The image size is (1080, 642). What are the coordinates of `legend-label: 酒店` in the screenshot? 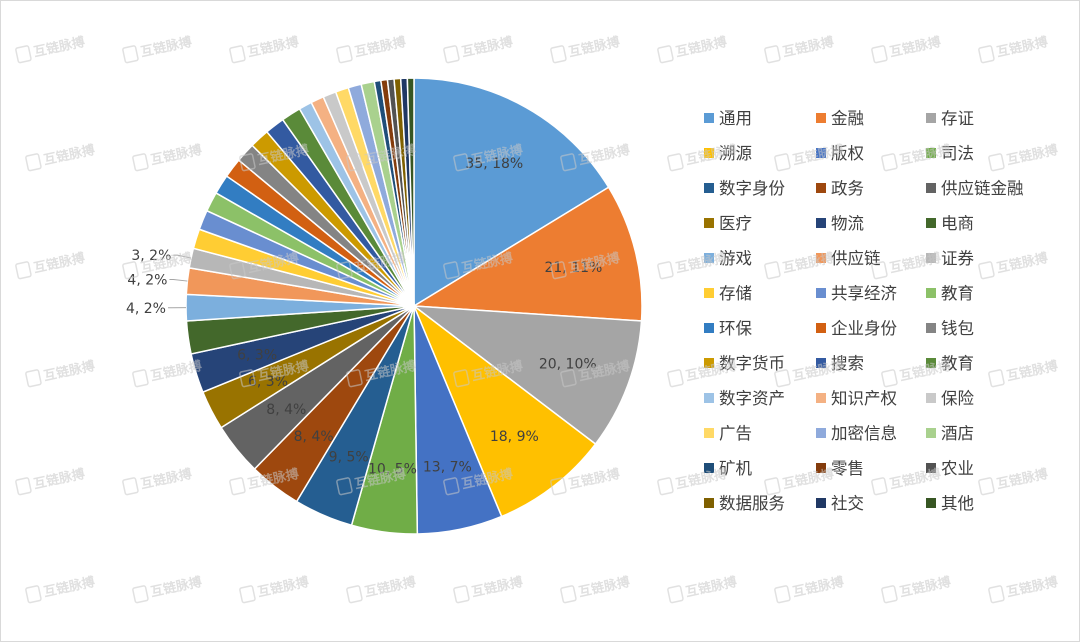 It's located at (957, 433).